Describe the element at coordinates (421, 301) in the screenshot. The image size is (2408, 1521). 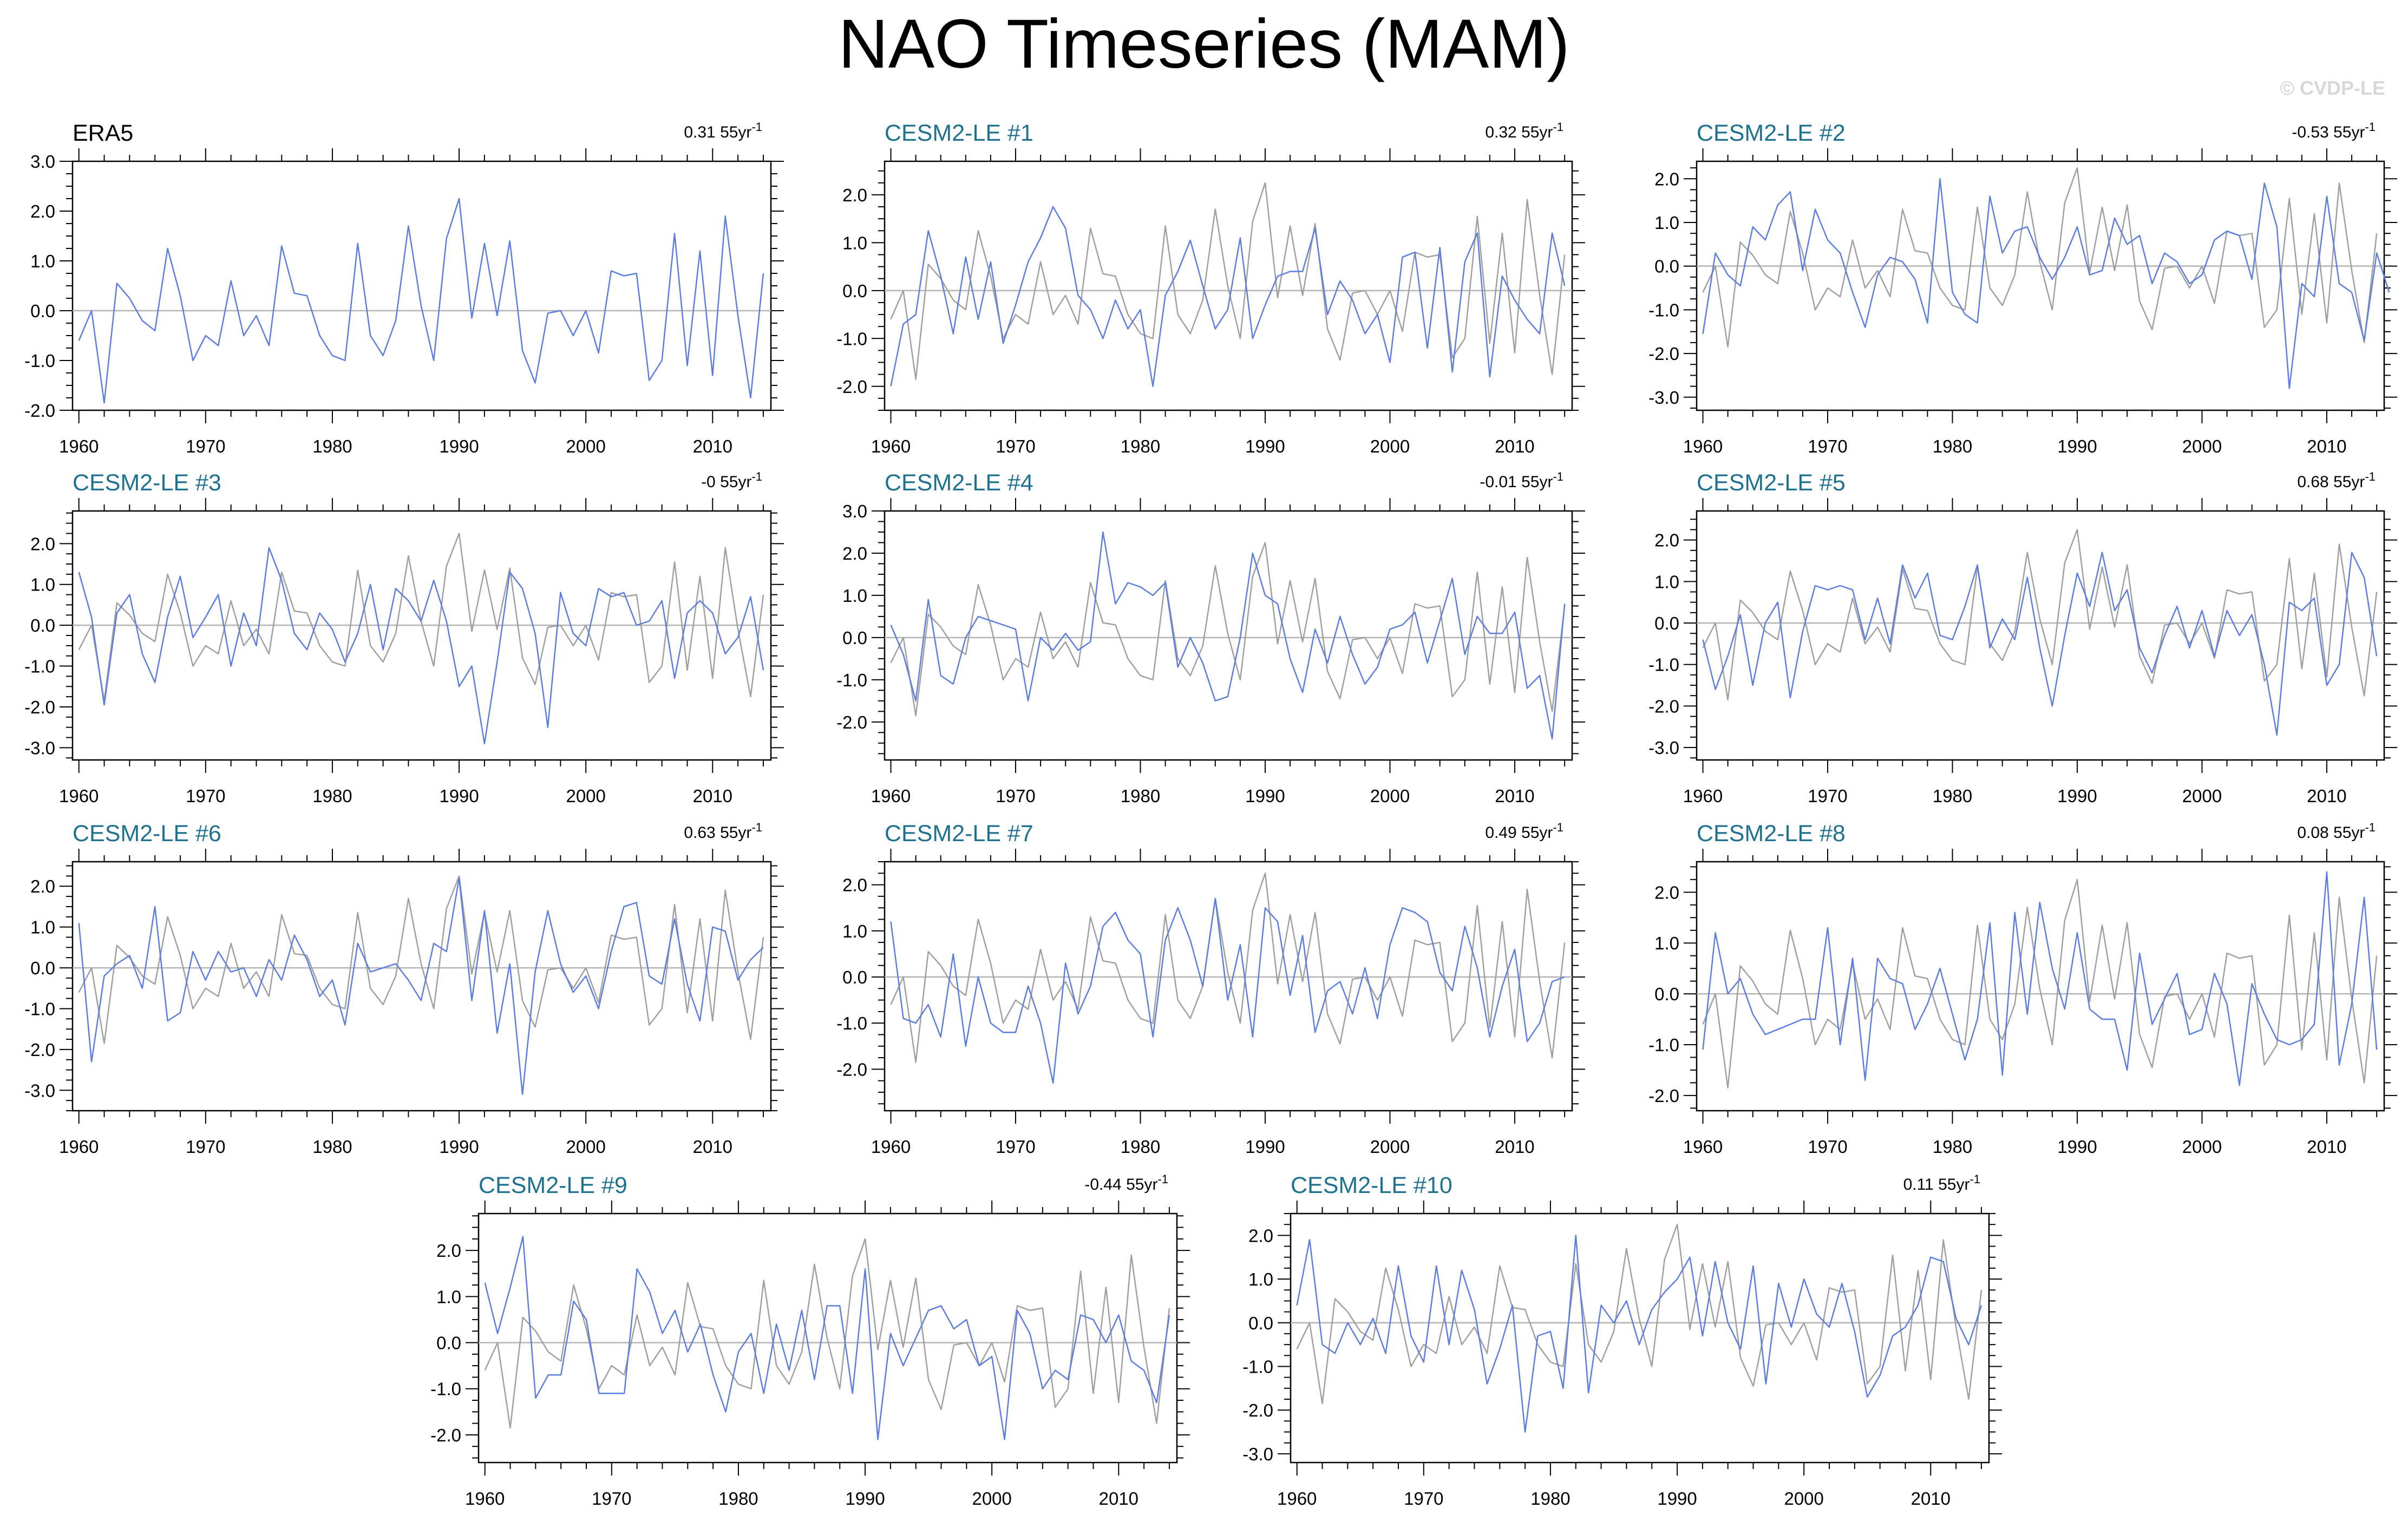
I see `series-line-obs` at that location.